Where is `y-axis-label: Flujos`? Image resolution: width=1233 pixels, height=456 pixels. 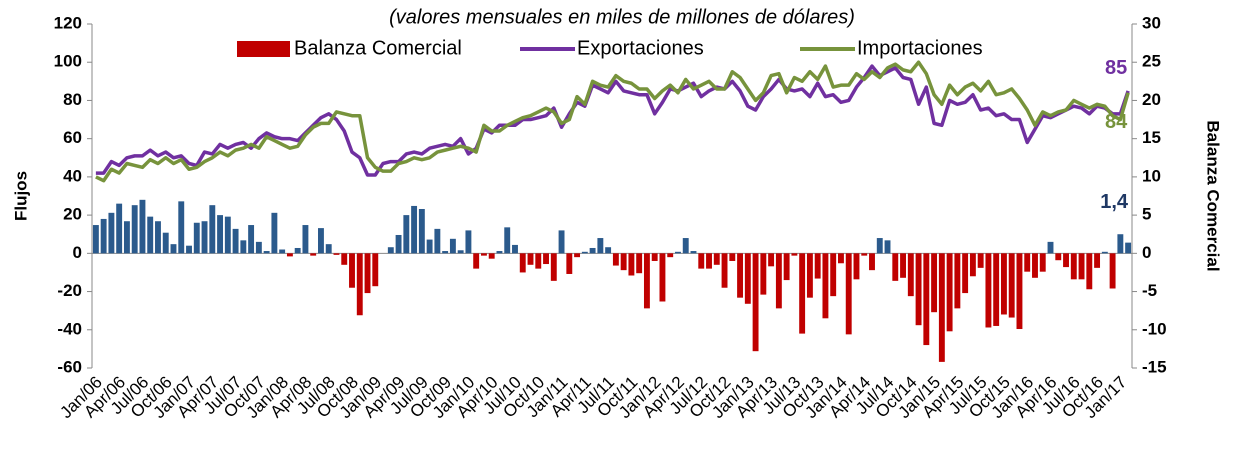 y-axis-label: Flujos is located at coordinates (20, 196).